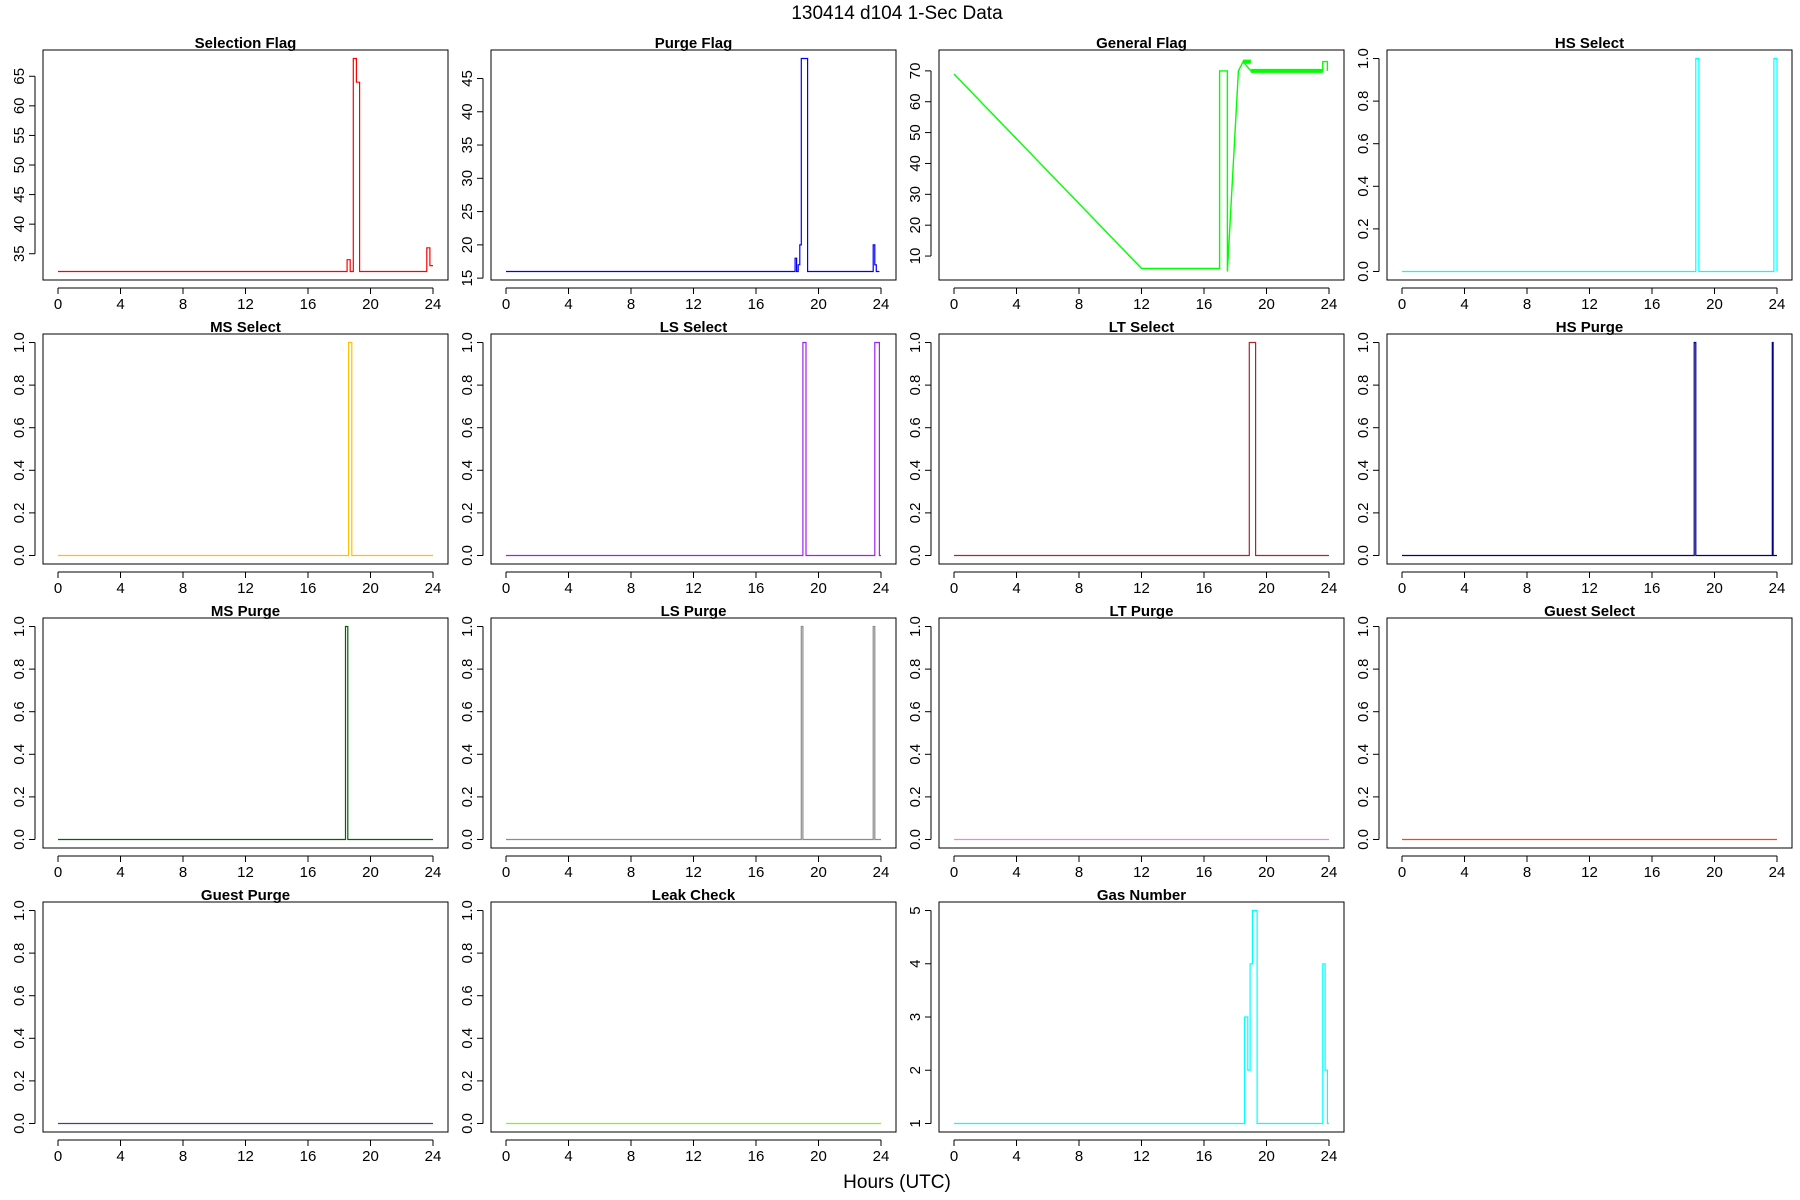 This screenshot has width=1800, height=1200. I want to click on y-tick-label: 4, so click(915, 964).